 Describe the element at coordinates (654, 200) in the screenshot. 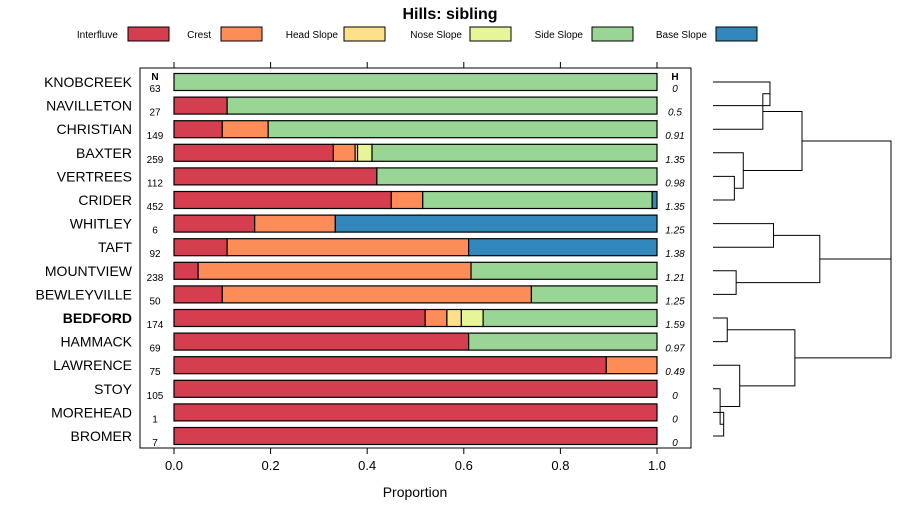

I see `bar-segment-crider-base-slope` at that location.